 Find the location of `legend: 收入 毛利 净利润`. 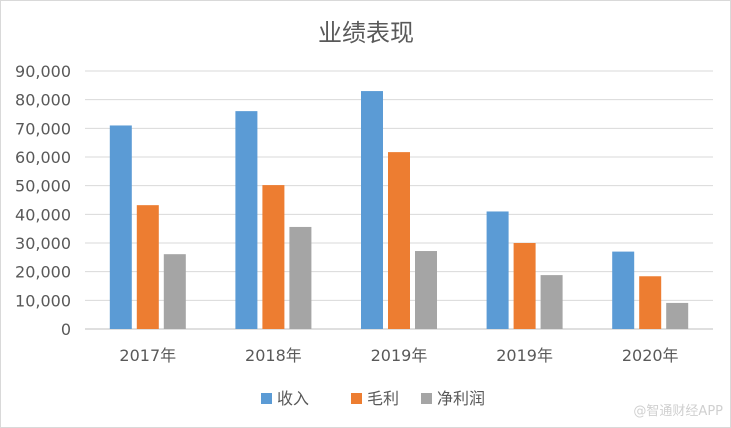

legend: 收入 毛利 净利润 is located at coordinates (373, 398).